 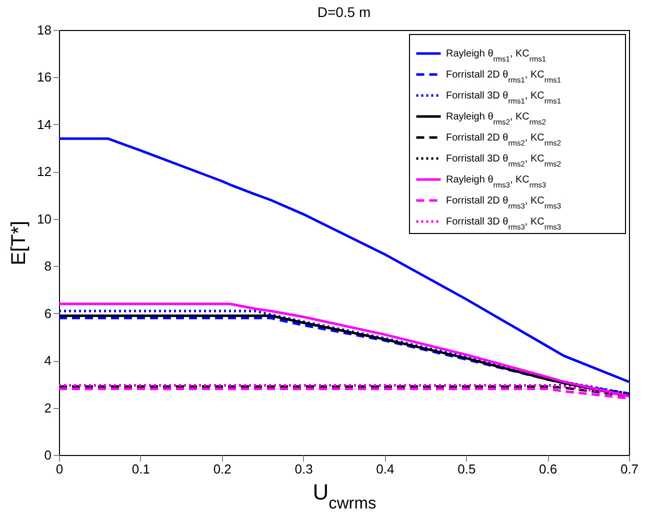 What do you see at coordinates (44, 218) in the screenshot?
I see `y-tick-label: 10` at bounding box center [44, 218].